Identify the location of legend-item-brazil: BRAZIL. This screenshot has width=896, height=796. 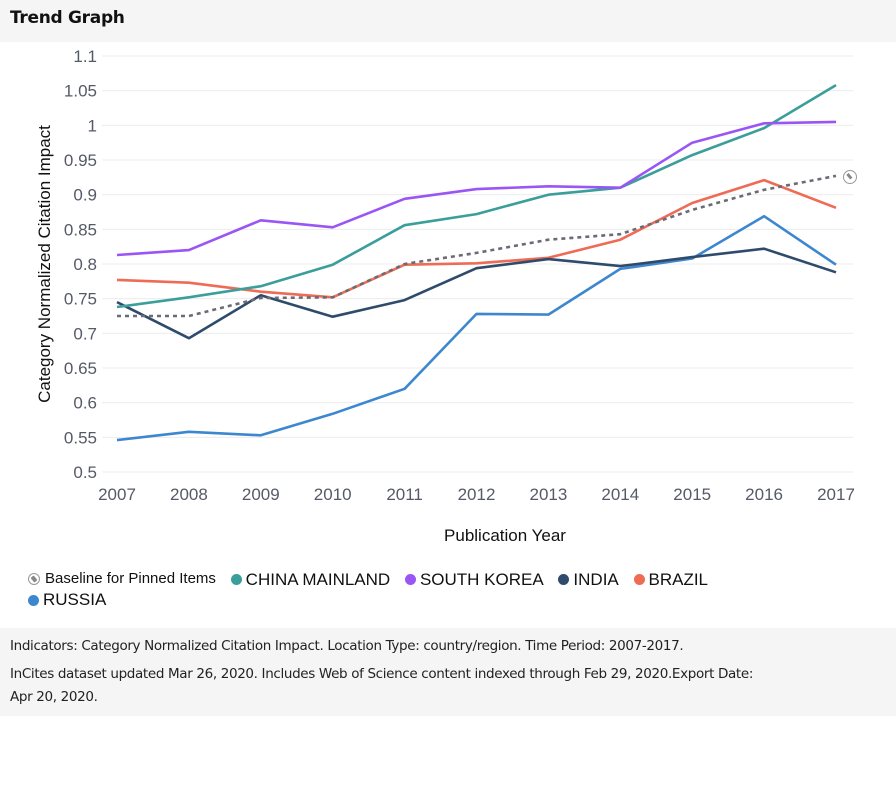
(671, 579).